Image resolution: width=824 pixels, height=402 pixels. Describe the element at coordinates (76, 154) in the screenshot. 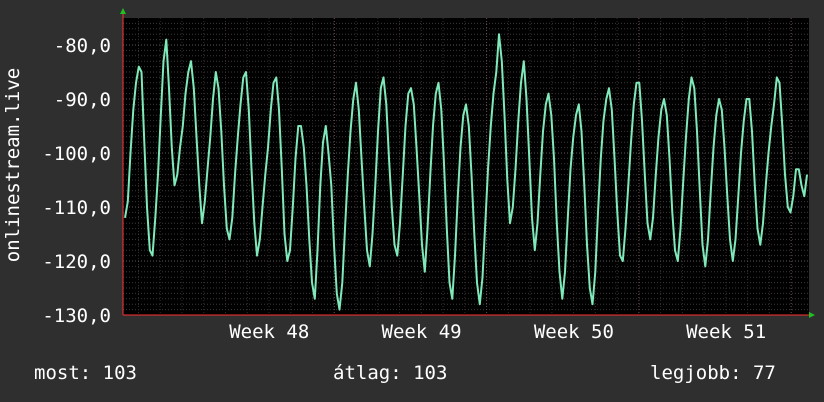

I see `y-tick-label: -100,0` at that location.